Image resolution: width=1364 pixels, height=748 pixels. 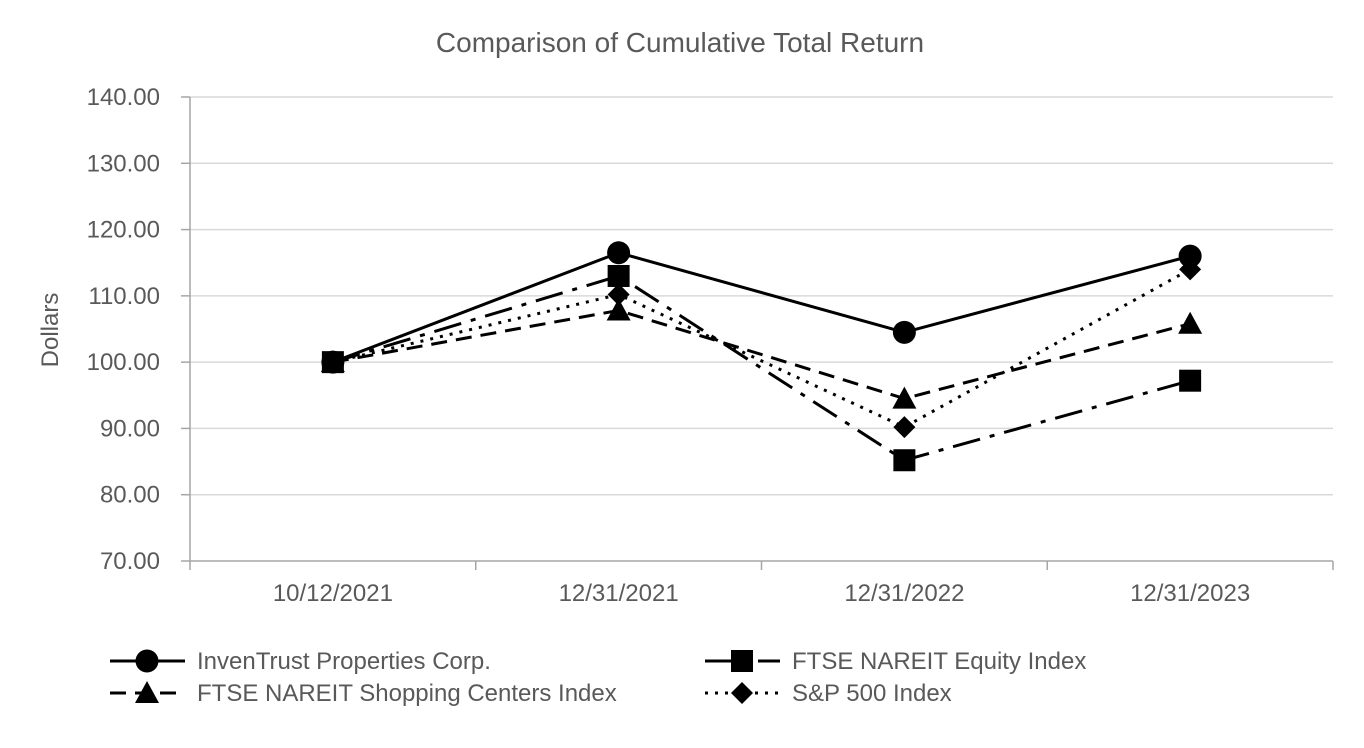 I want to click on y-tick-label: 100.00, so click(x=123, y=362).